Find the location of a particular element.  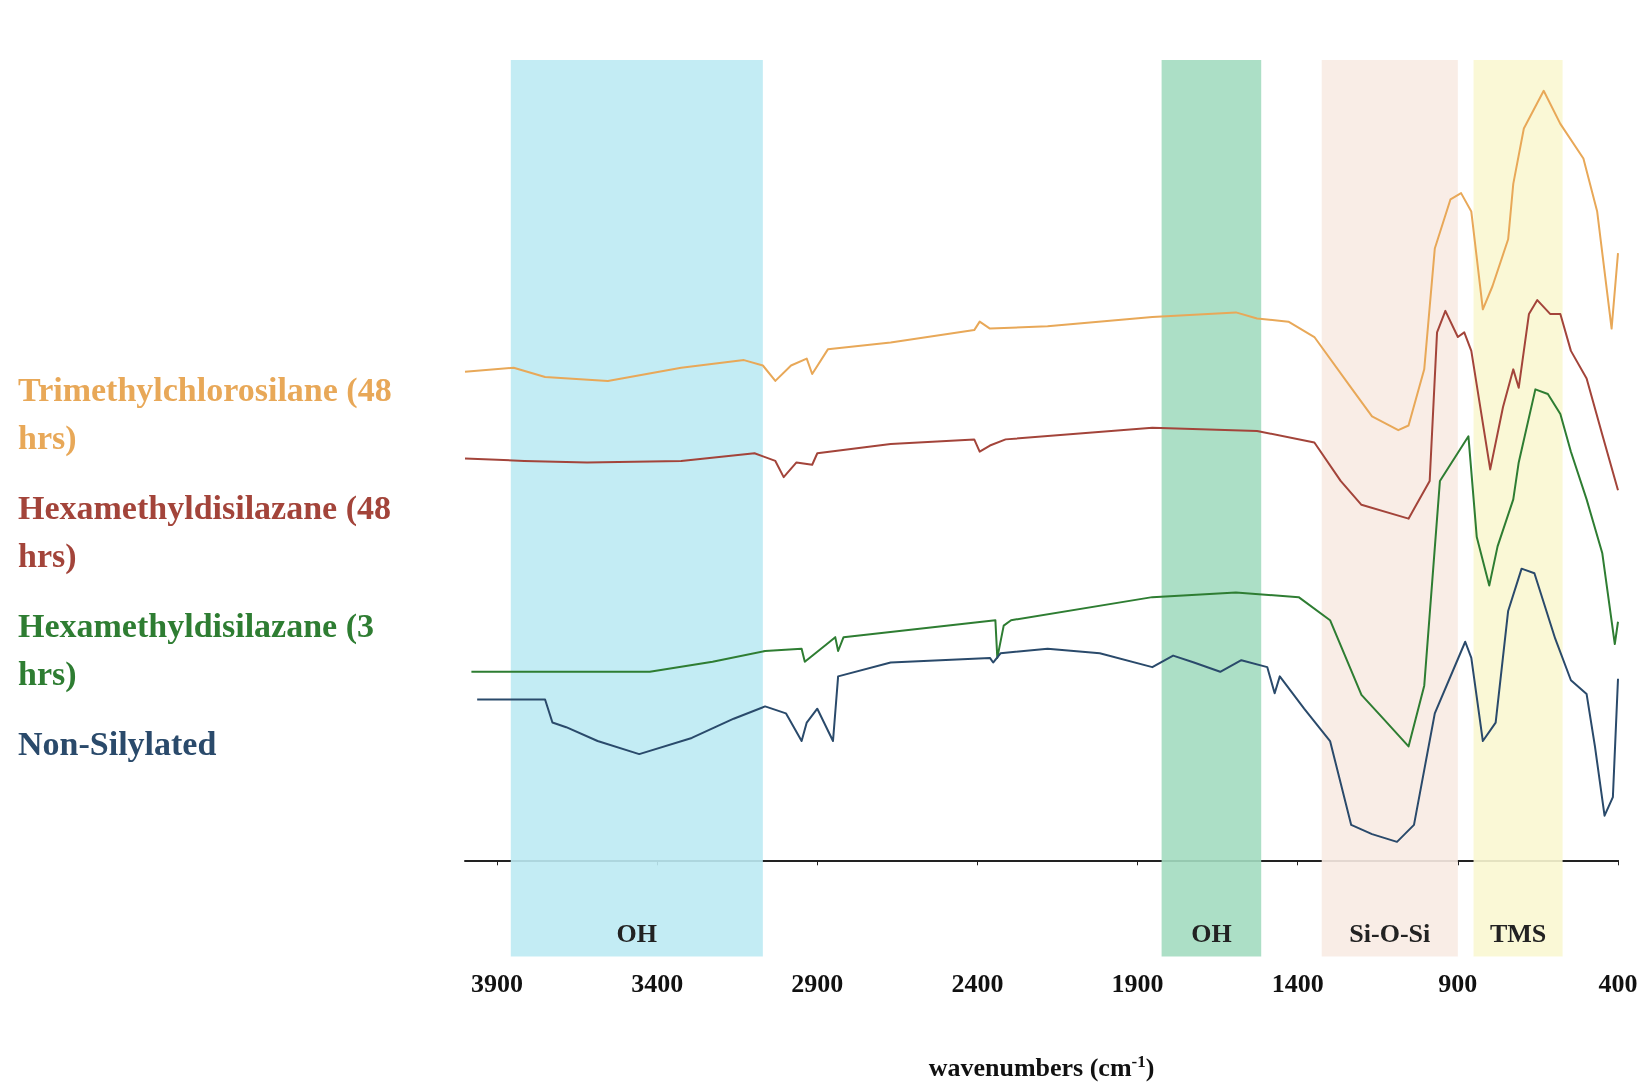

x-tick-label: 900 is located at coordinates (1458, 983).